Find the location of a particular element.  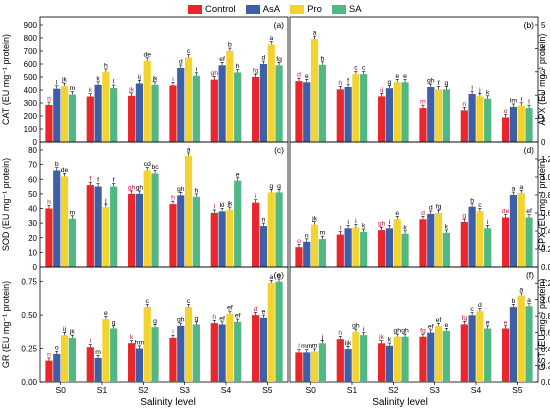

y-axis-label: GST (EU mg⁻¹ protein) is located at coordinates (542, 324).